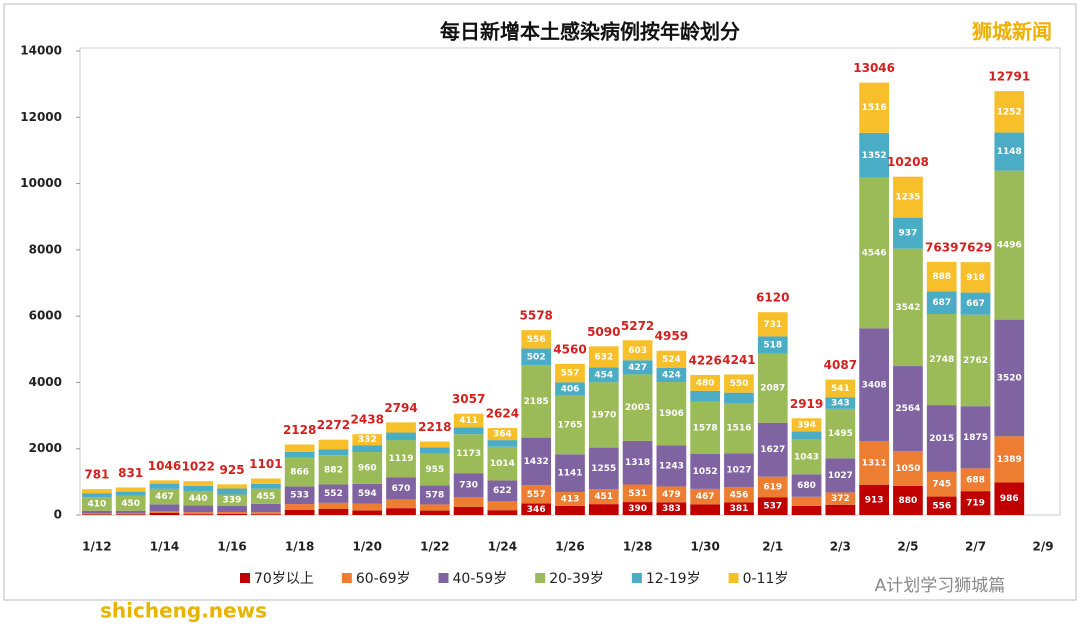 Image resolution: width=1080 pixels, height=633 pixels. I want to click on total-label: 781, so click(96, 475).